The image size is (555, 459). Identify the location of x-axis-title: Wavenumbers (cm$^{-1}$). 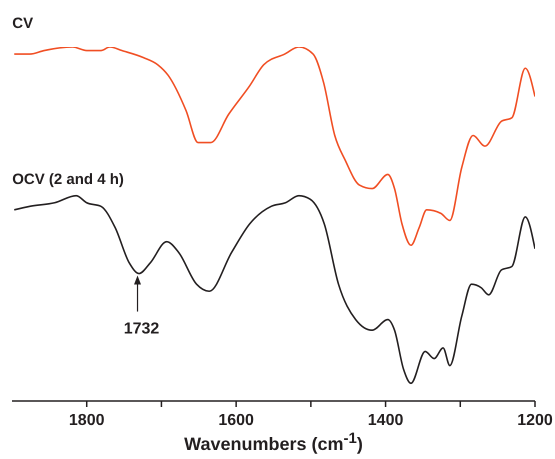
(273, 442).